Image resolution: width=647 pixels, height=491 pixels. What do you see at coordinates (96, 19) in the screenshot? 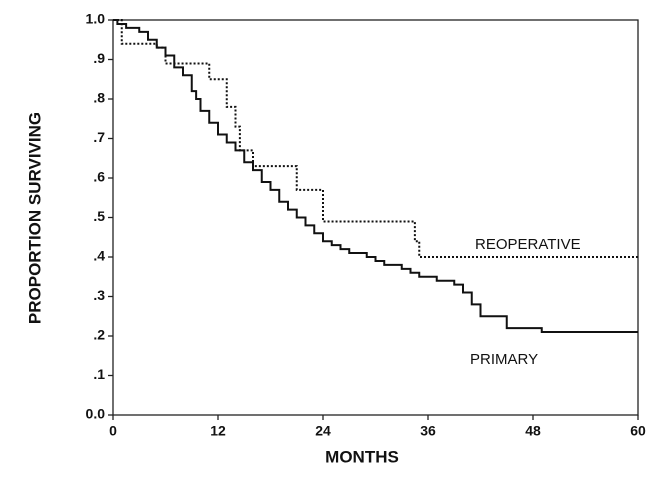
I see `y-tick-label: 1.0` at bounding box center [96, 19].